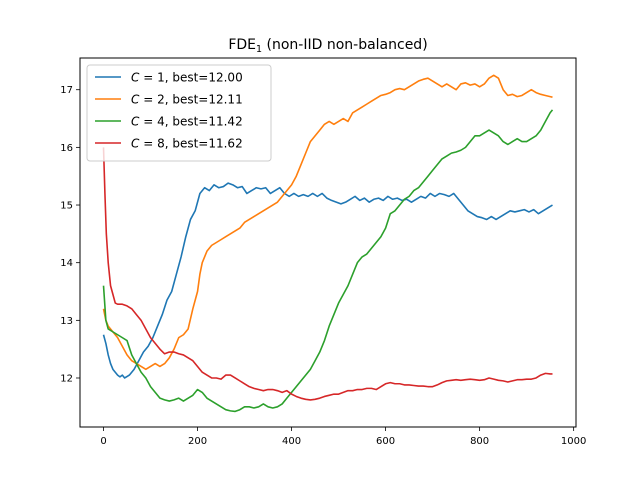  What do you see at coordinates (103, 441) in the screenshot?
I see `x-tick-label: 0` at bounding box center [103, 441].